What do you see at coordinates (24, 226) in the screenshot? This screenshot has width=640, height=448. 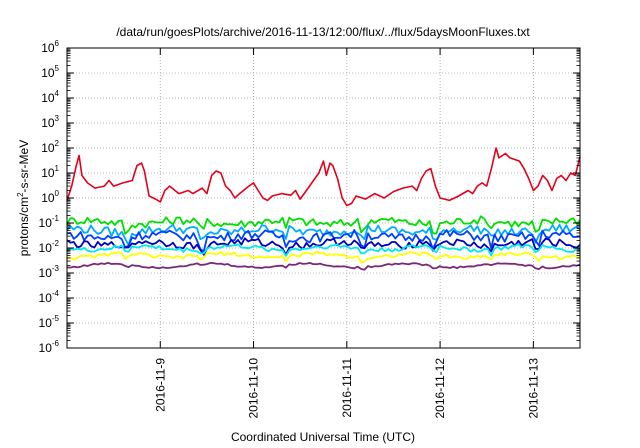 I see `y-axis-label-pre: protons/cm` at bounding box center [24, 226].